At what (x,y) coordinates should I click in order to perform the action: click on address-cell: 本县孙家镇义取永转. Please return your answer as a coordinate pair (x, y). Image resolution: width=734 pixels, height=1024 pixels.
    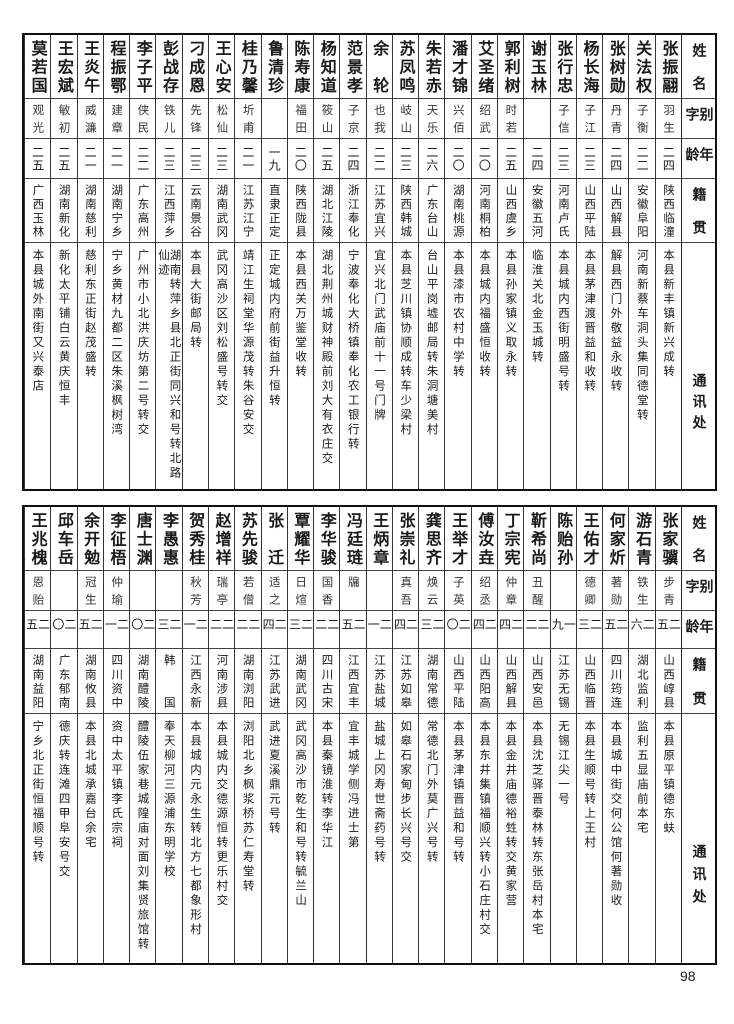
    Looking at the image, I should click on (510, 366).